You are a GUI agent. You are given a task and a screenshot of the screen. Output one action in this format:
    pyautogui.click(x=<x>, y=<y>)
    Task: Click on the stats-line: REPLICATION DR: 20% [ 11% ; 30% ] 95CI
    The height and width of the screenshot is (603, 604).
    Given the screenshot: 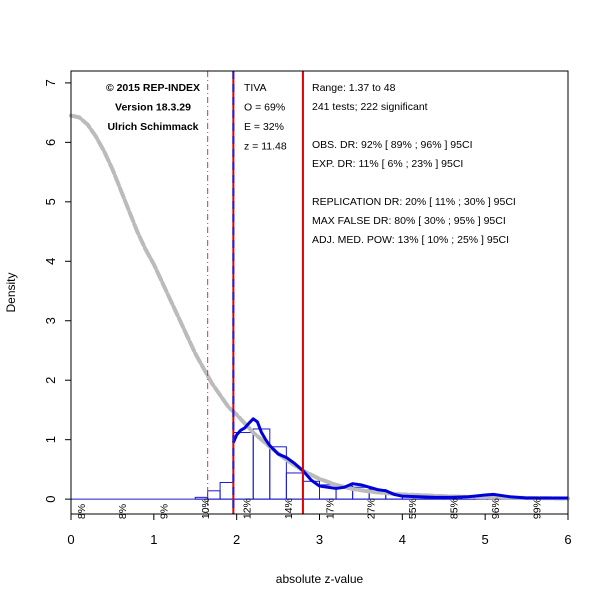 What is the action you would take?
    pyautogui.click(x=414, y=202)
    